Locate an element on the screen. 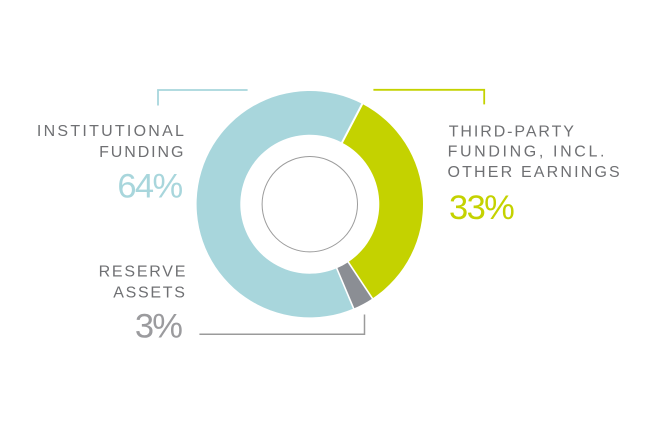  svg-text: THIRD-PARTY is located at coordinates (512, 132).